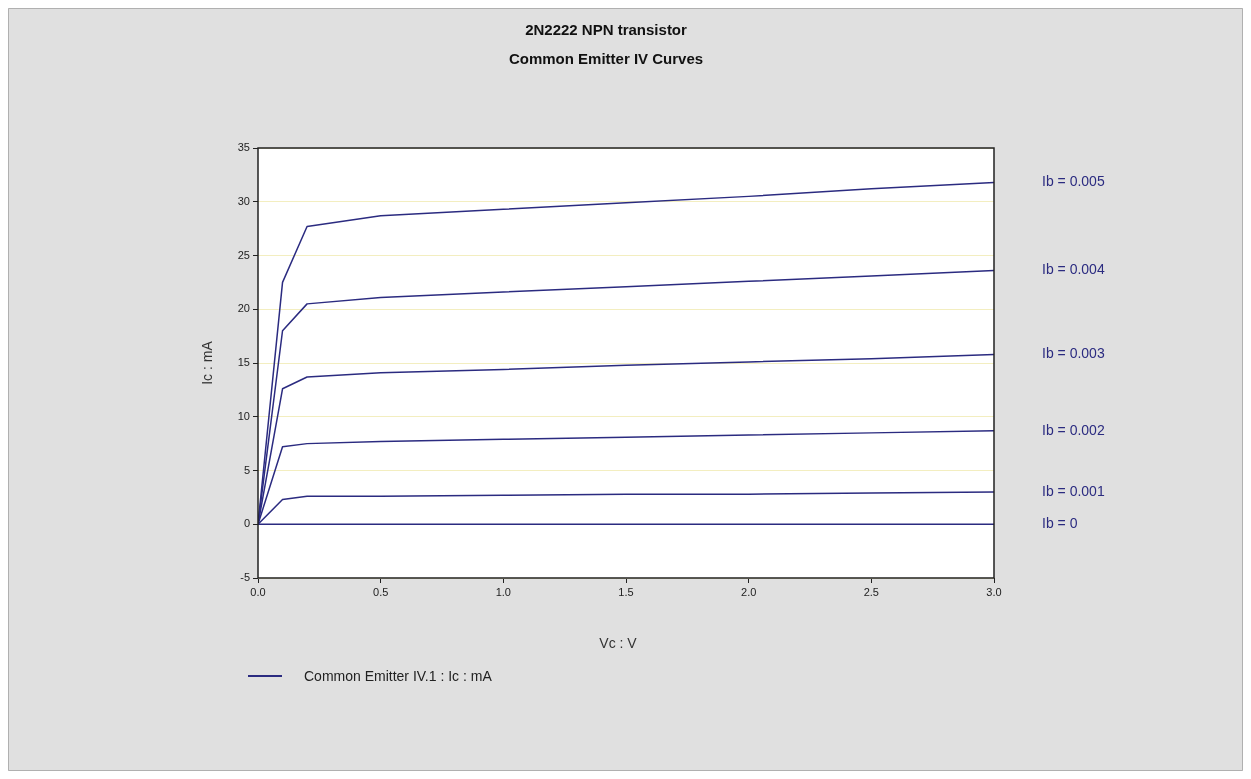 The height and width of the screenshot is (779, 1251). I want to click on x-tick-label: 2.5, so click(871, 591).